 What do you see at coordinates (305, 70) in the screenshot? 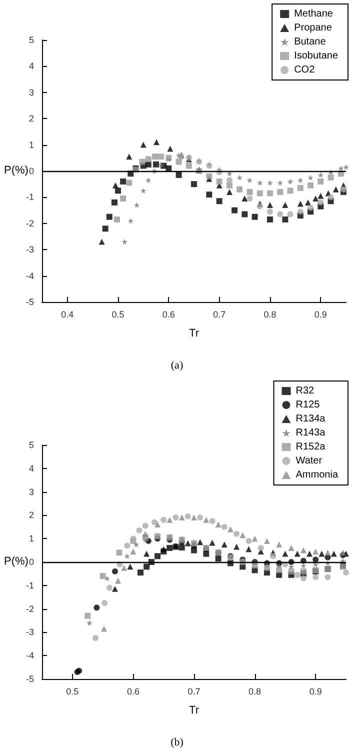
I see `legend-label: CO2` at bounding box center [305, 70].